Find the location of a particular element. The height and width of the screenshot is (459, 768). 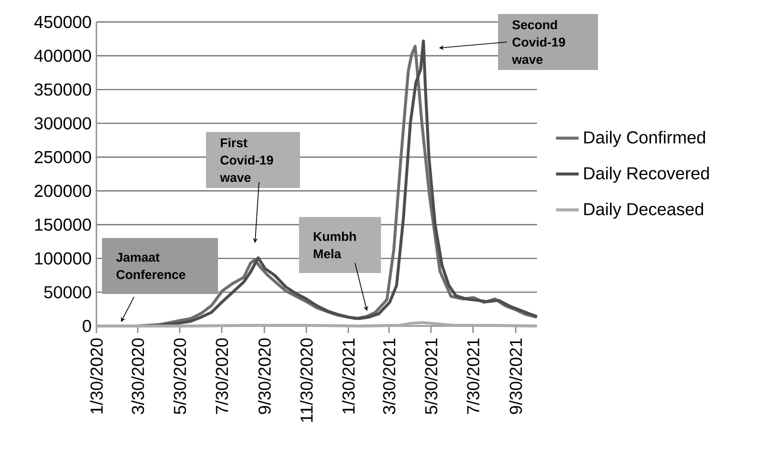

x-tick-label: 5/30/2020 is located at coordinates (179, 376).